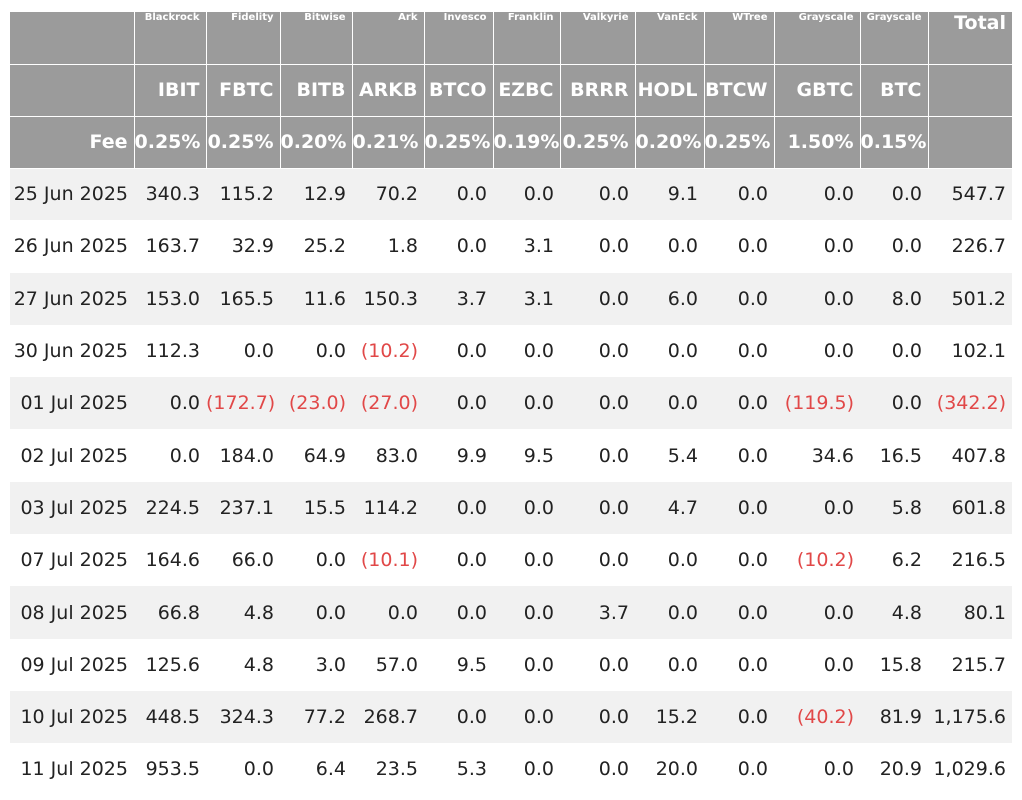 This screenshot has width=1022, height=800. I want to click on flow-value: 3.0, so click(316, 664).